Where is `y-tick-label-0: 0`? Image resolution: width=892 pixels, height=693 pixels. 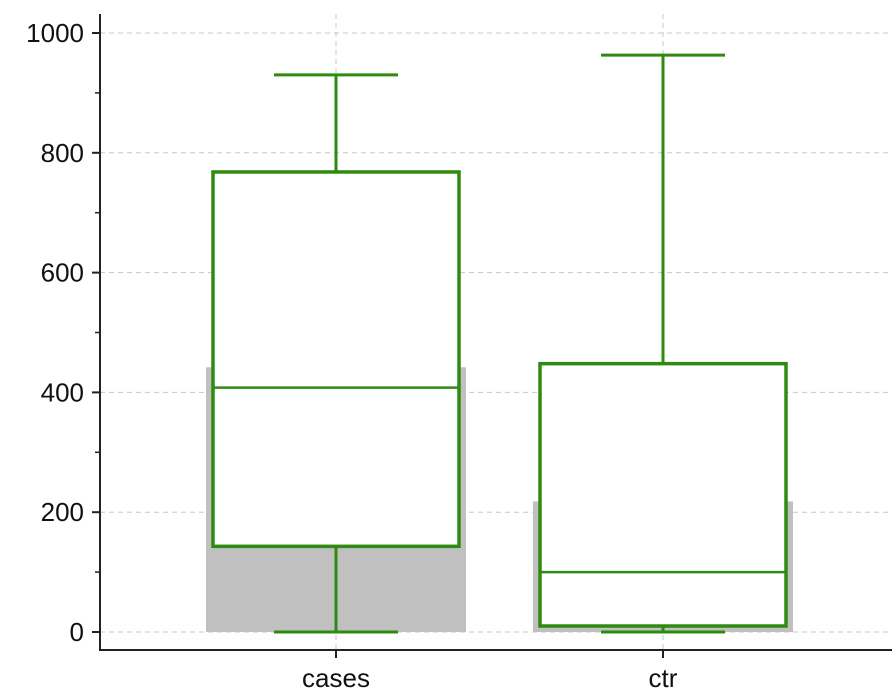 y-tick-label-0: 0 is located at coordinates (77, 632).